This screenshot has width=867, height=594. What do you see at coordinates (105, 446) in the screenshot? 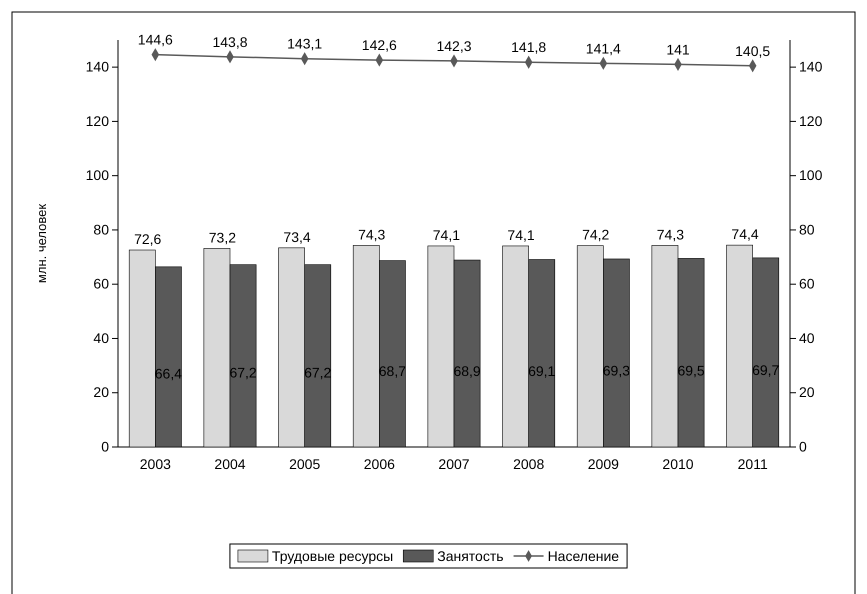
I see `y-tick-label: 0` at bounding box center [105, 446].